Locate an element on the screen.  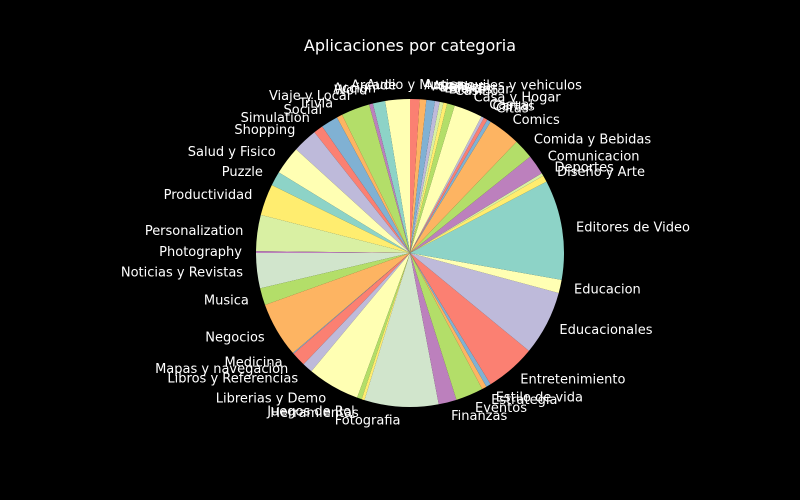
slice-label: Diseño y Arte is located at coordinates (601, 172).